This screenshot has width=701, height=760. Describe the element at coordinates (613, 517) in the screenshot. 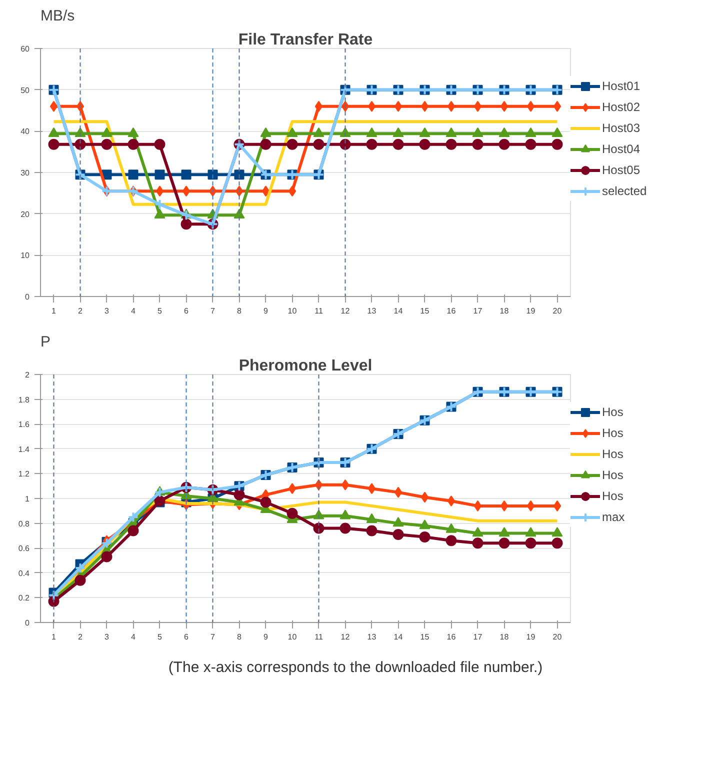

I see `legend-label: max` at that location.